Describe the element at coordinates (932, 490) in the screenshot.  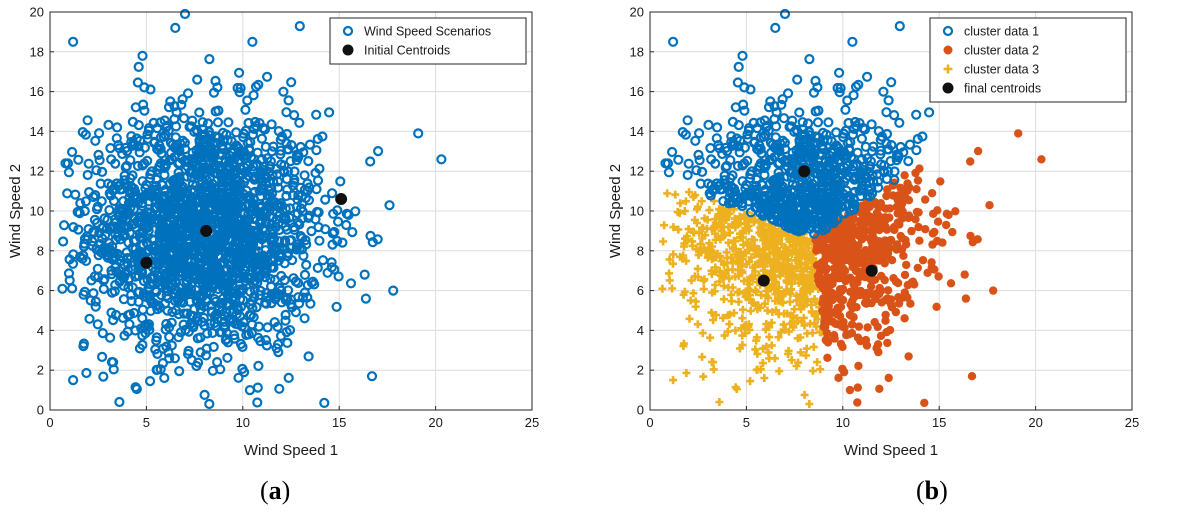
I see `panel-label-b: (b)` at that location.